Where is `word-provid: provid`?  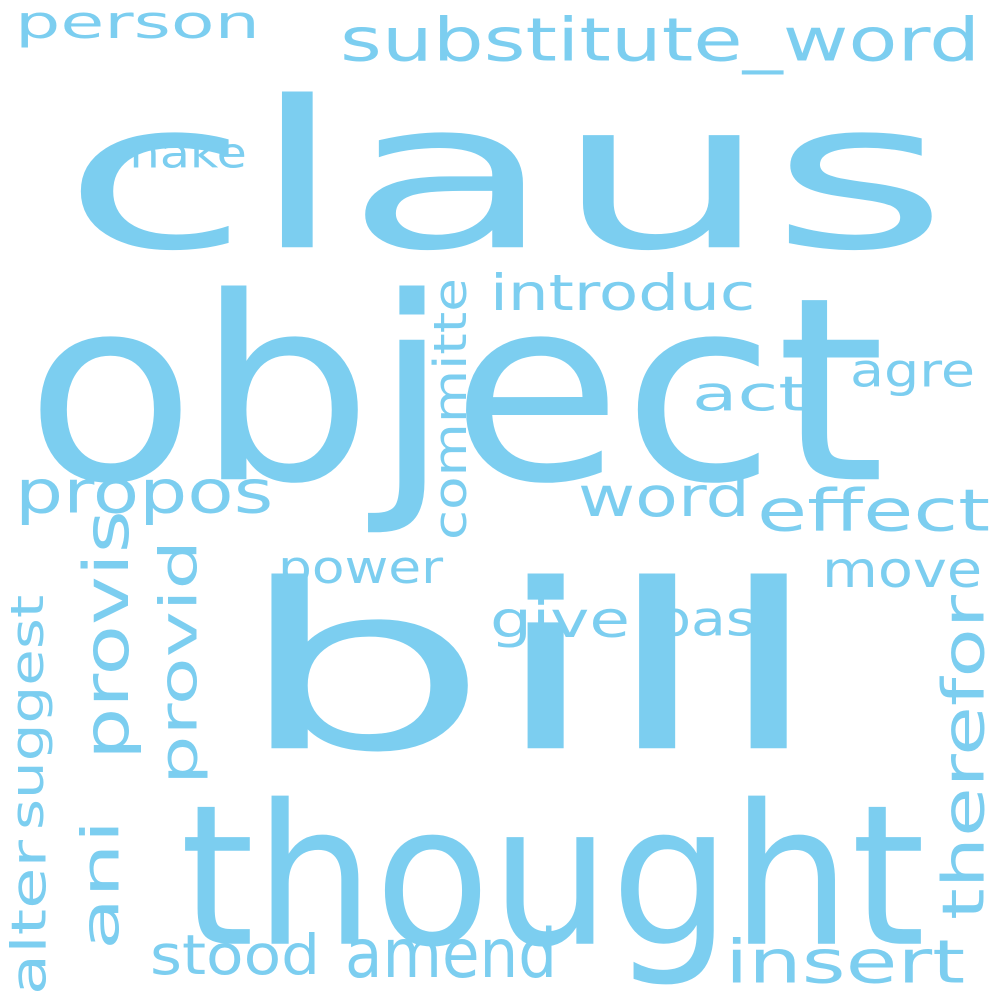 word-provid: provid is located at coordinates (179, 662).